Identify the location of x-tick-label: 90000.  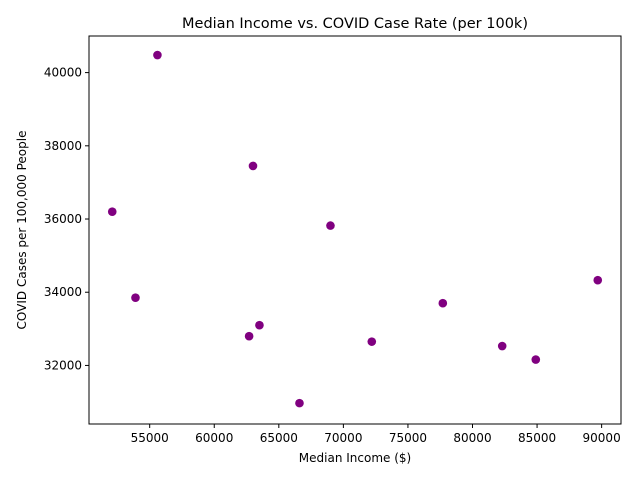
(602, 438).